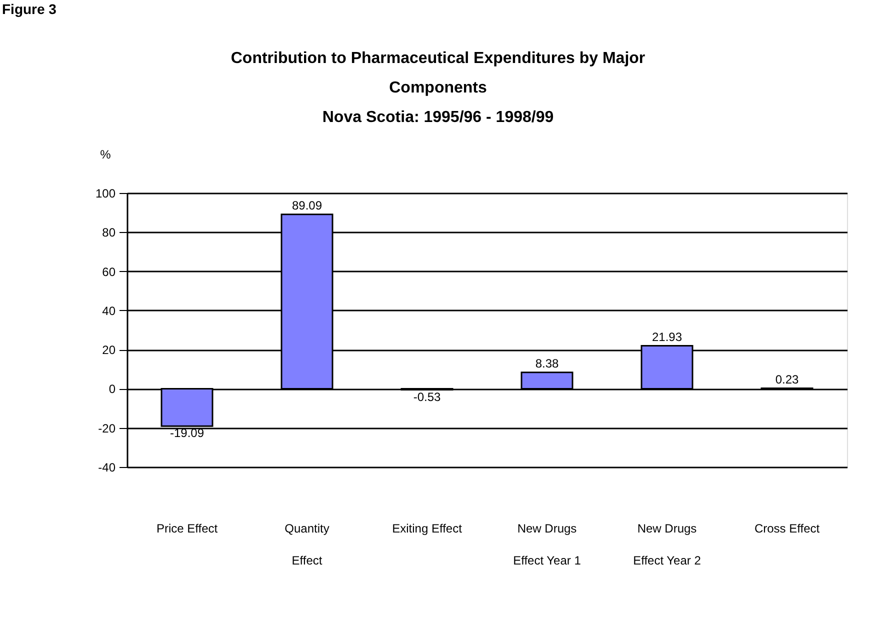 The image size is (878, 625). I want to click on y-tick-label: 80, so click(109, 233).